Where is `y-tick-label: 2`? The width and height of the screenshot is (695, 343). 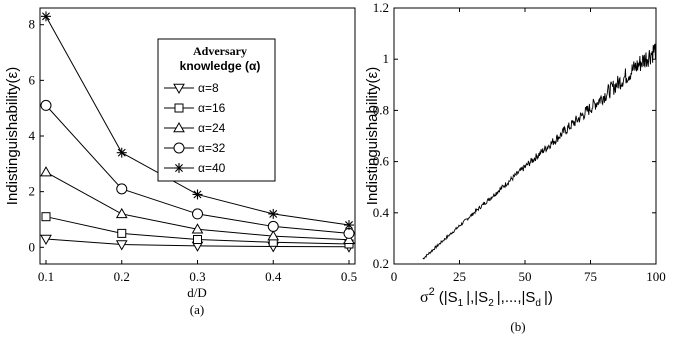
y-tick-label: 2 is located at coordinates (32, 191).